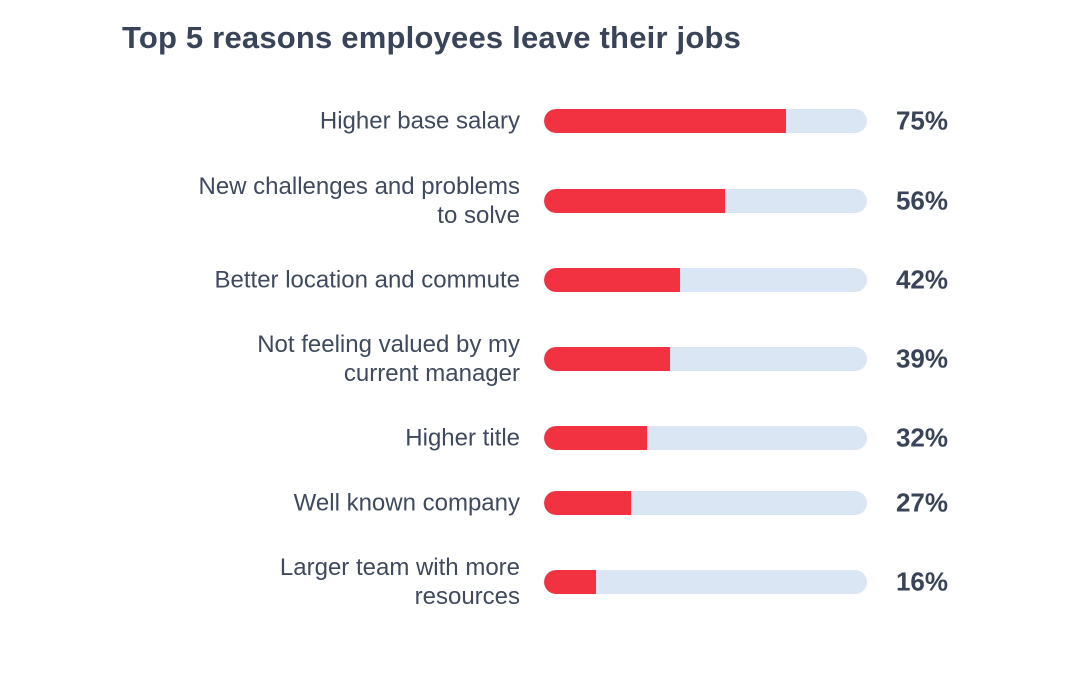 Image resolution: width=1080 pixels, height=685 pixels. What do you see at coordinates (432, 37) in the screenshot?
I see `chart-title: Top 5 reasons employees leave their jobs` at bounding box center [432, 37].